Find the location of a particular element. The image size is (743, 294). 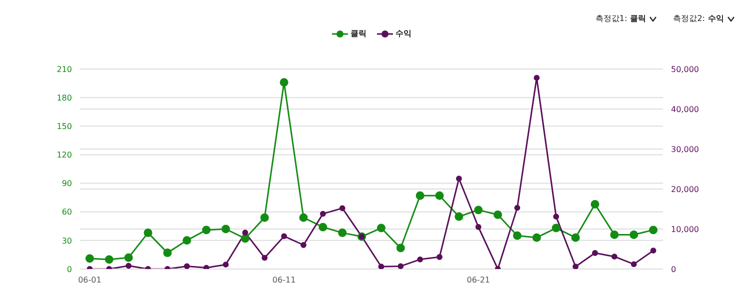

y-tick-label: 90 is located at coordinates (67, 183).